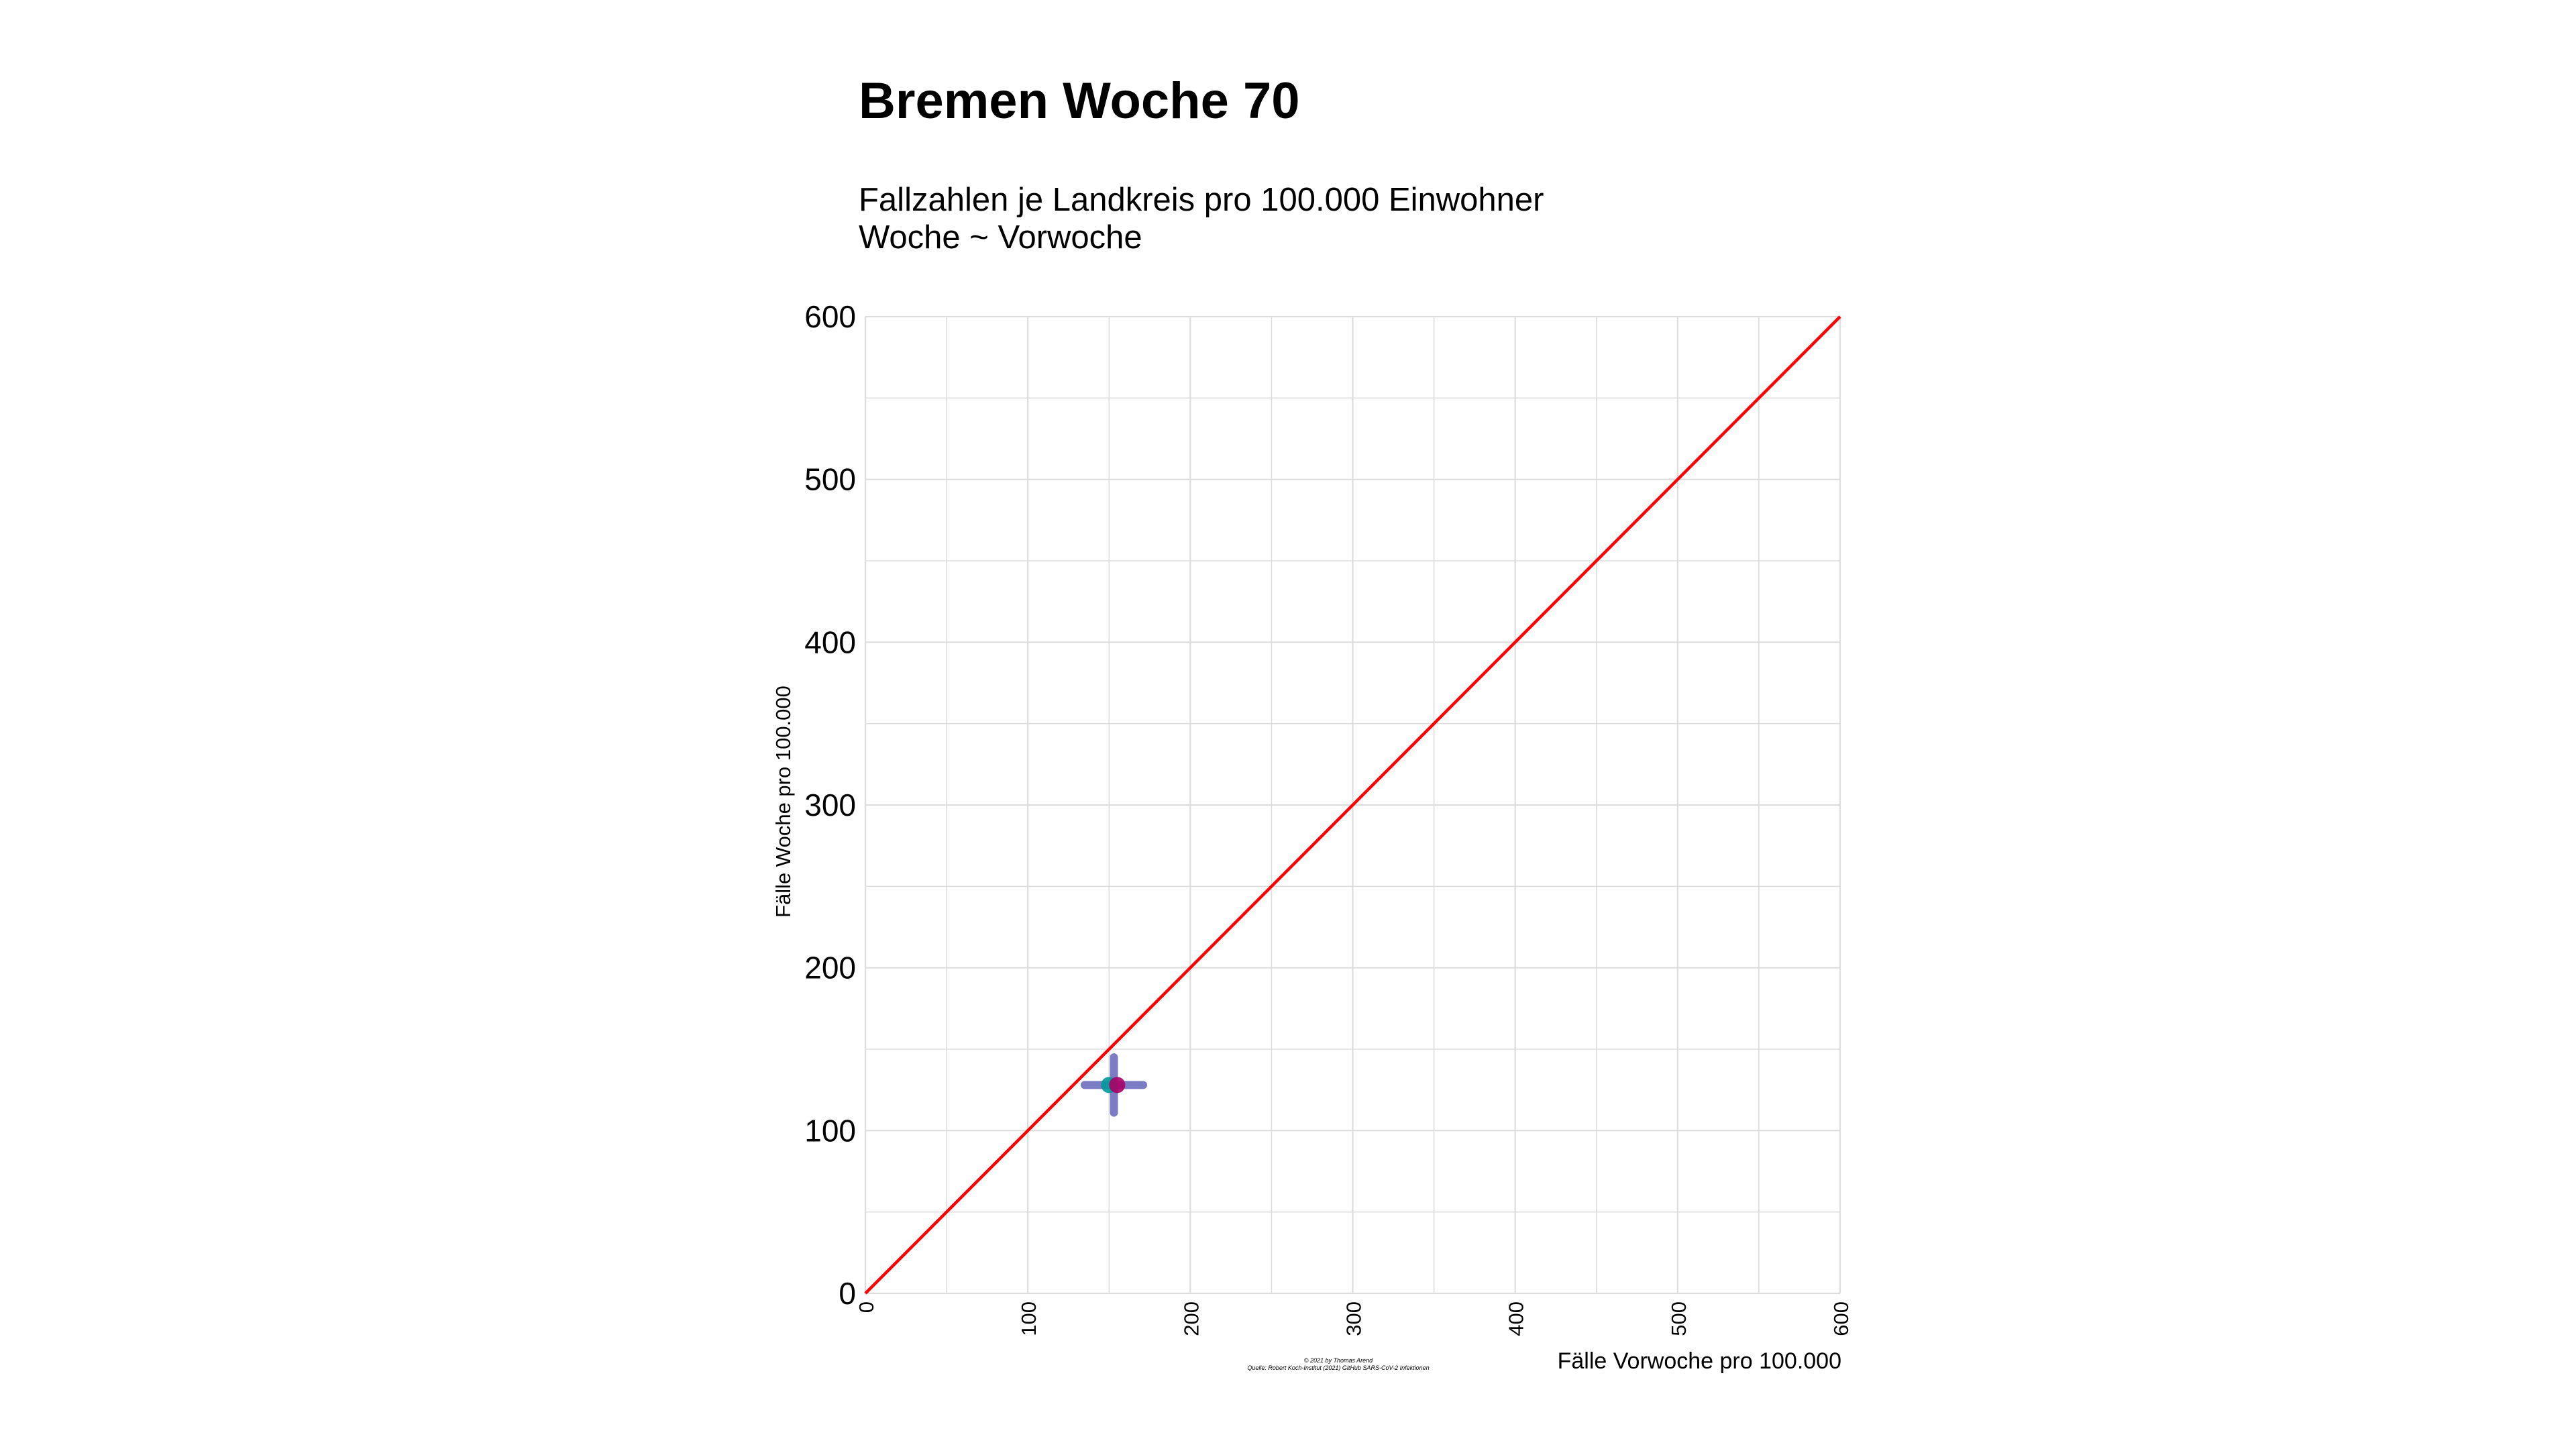  What do you see at coordinates (830, 1130) in the screenshot?
I see `y-tick-label: 100` at bounding box center [830, 1130].